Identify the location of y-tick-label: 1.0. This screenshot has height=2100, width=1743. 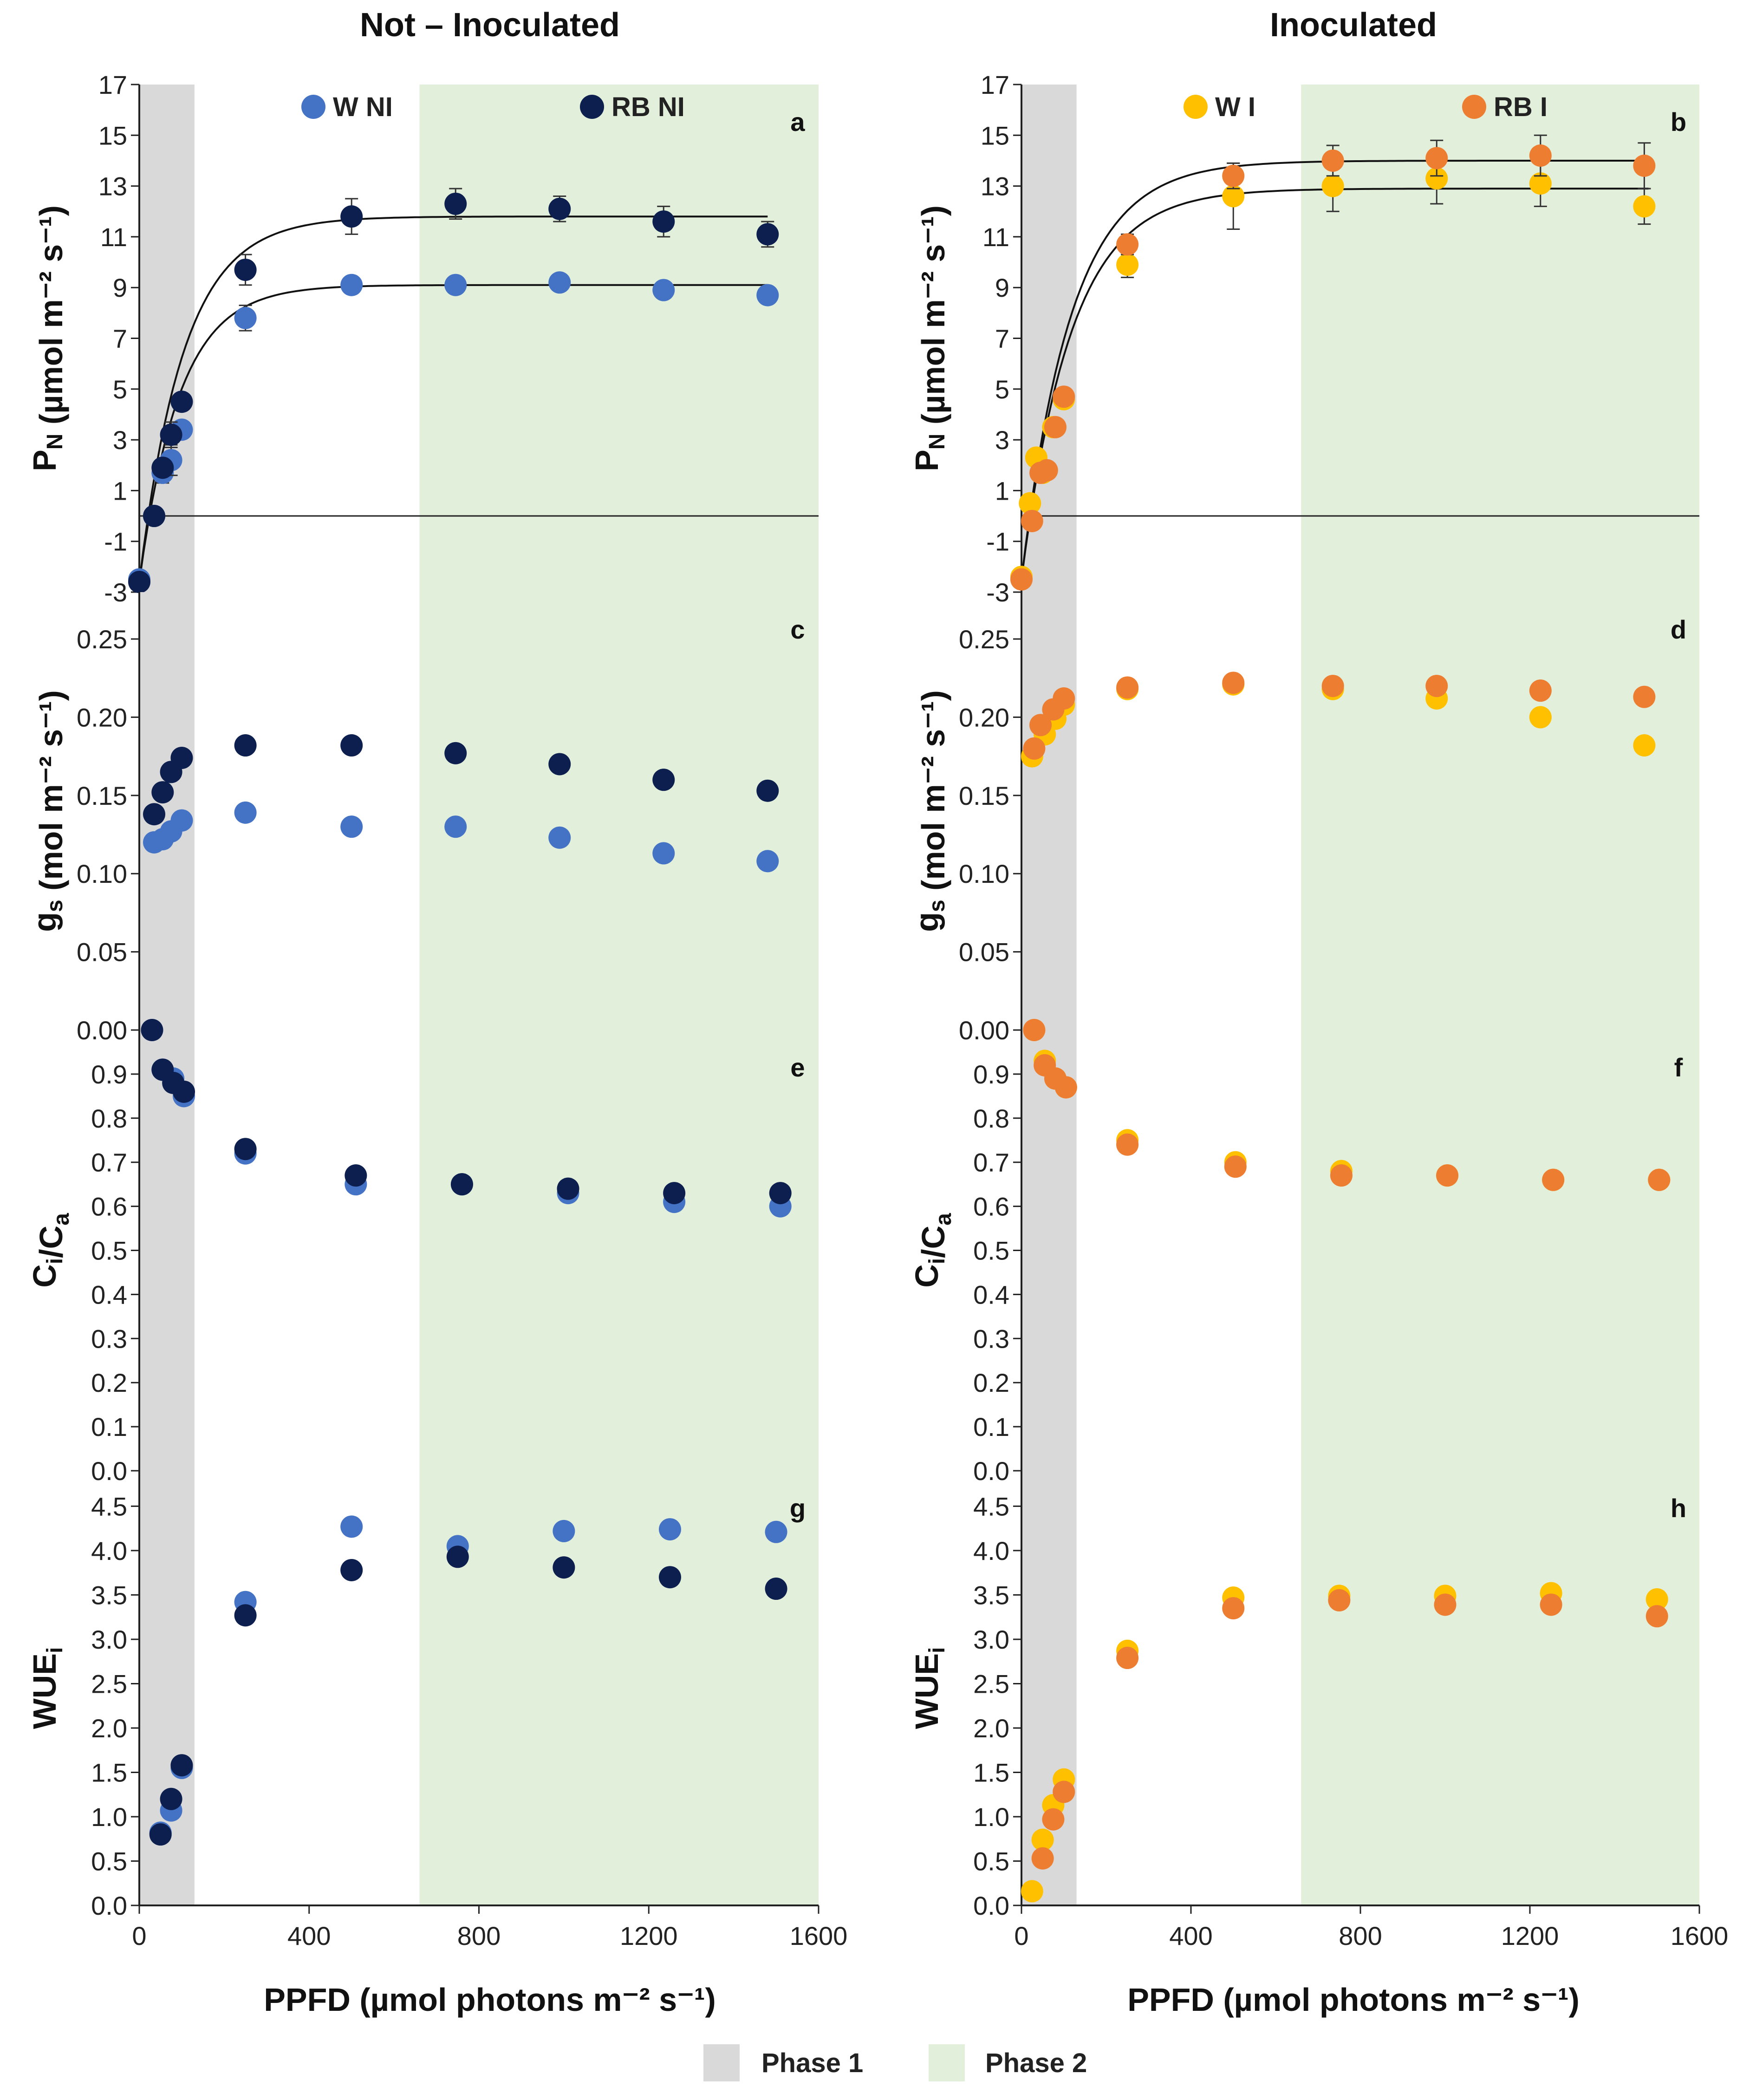
(991, 1817).